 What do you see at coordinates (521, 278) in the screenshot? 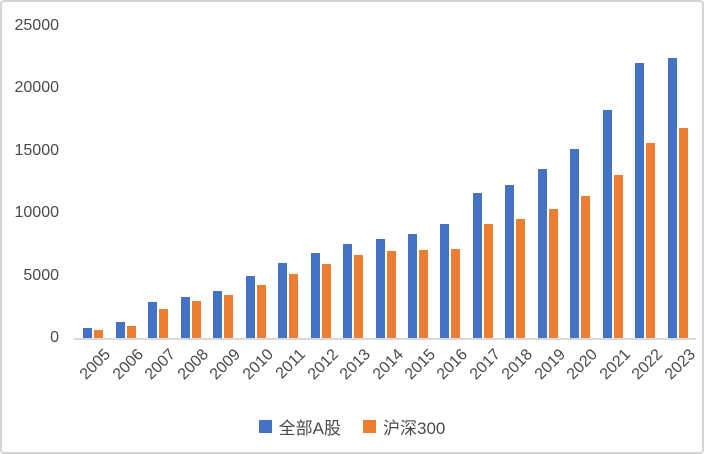
I see `bar-沪深300-2018` at bounding box center [521, 278].